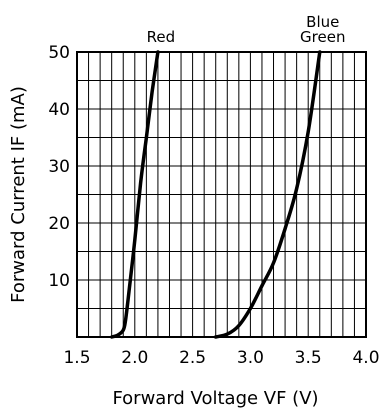  I want to click on x-tick-label: 3.5, so click(308, 358).